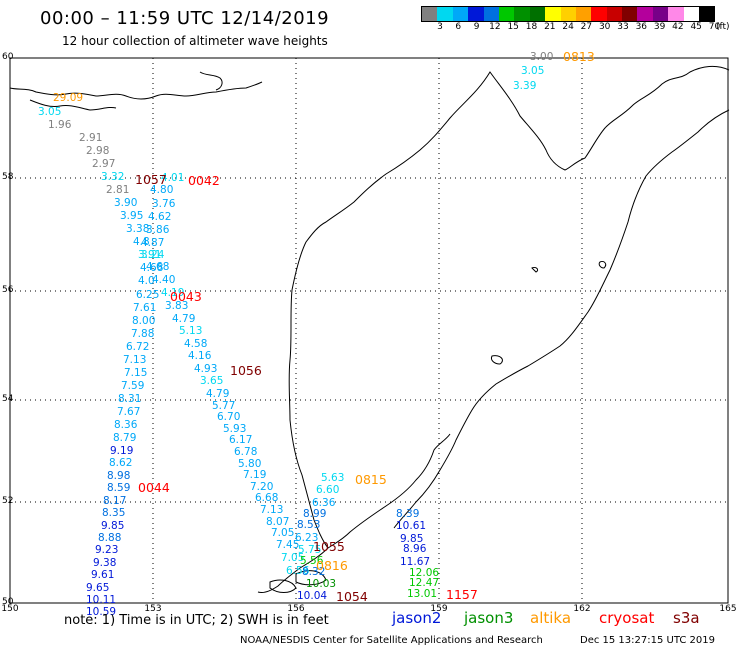 The width and height of the screenshot is (740, 650). What do you see at coordinates (112, 177) in the screenshot?
I see `wave-height-value: 3.32` at bounding box center [112, 177].